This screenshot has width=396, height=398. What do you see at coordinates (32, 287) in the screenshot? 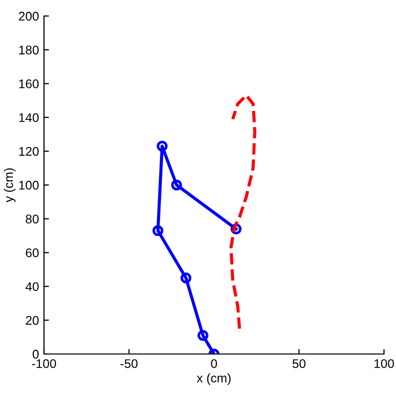
I see `y-tick-label: 40` at bounding box center [32, 287].